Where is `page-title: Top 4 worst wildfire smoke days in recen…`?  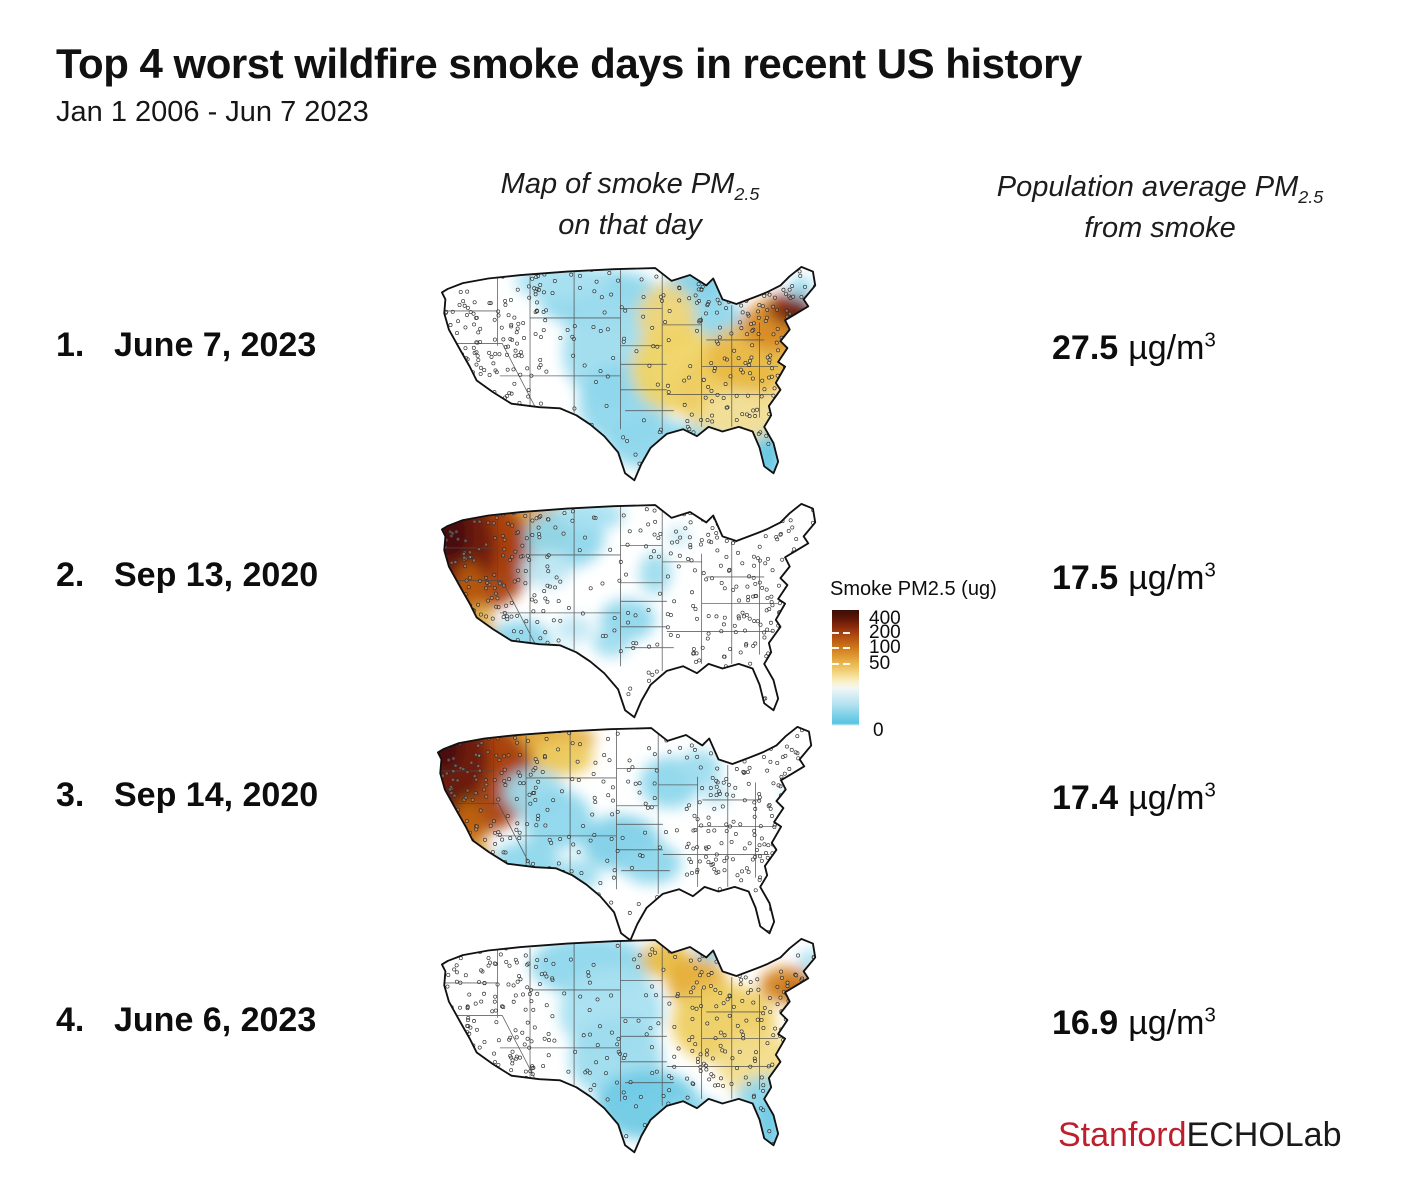
page-title: Top 4 worst wildfire smoke days in recen… is located at coordinates (569, 63).